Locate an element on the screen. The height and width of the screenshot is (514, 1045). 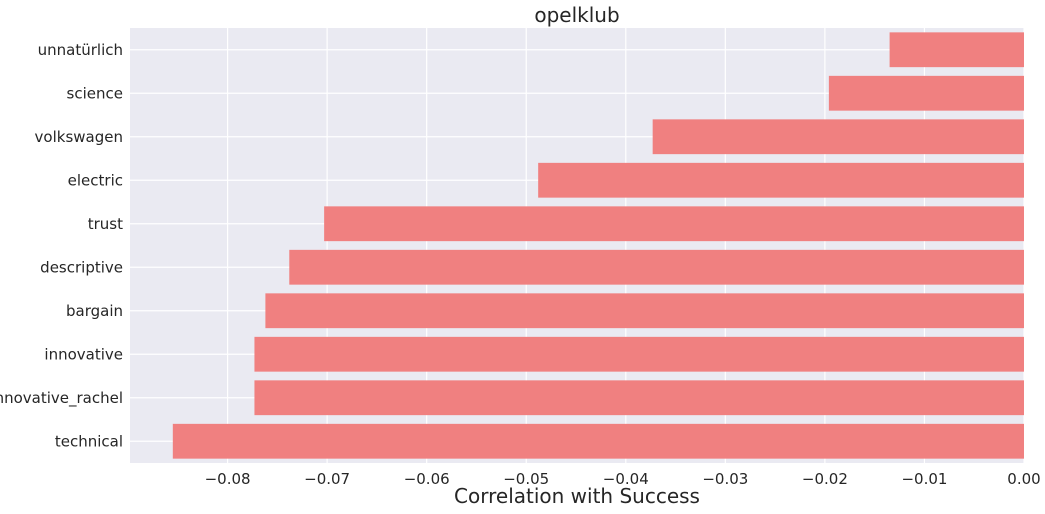
y-tick-label: unnatürlich is located at coordinates (80, 50).